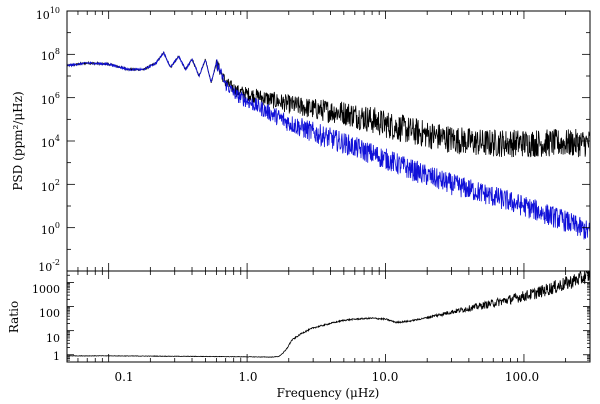  What do you see at coordinates (385, 377) in the screenshot?
I see `xtick-label: 10.0` at bounding box center [385, 377].